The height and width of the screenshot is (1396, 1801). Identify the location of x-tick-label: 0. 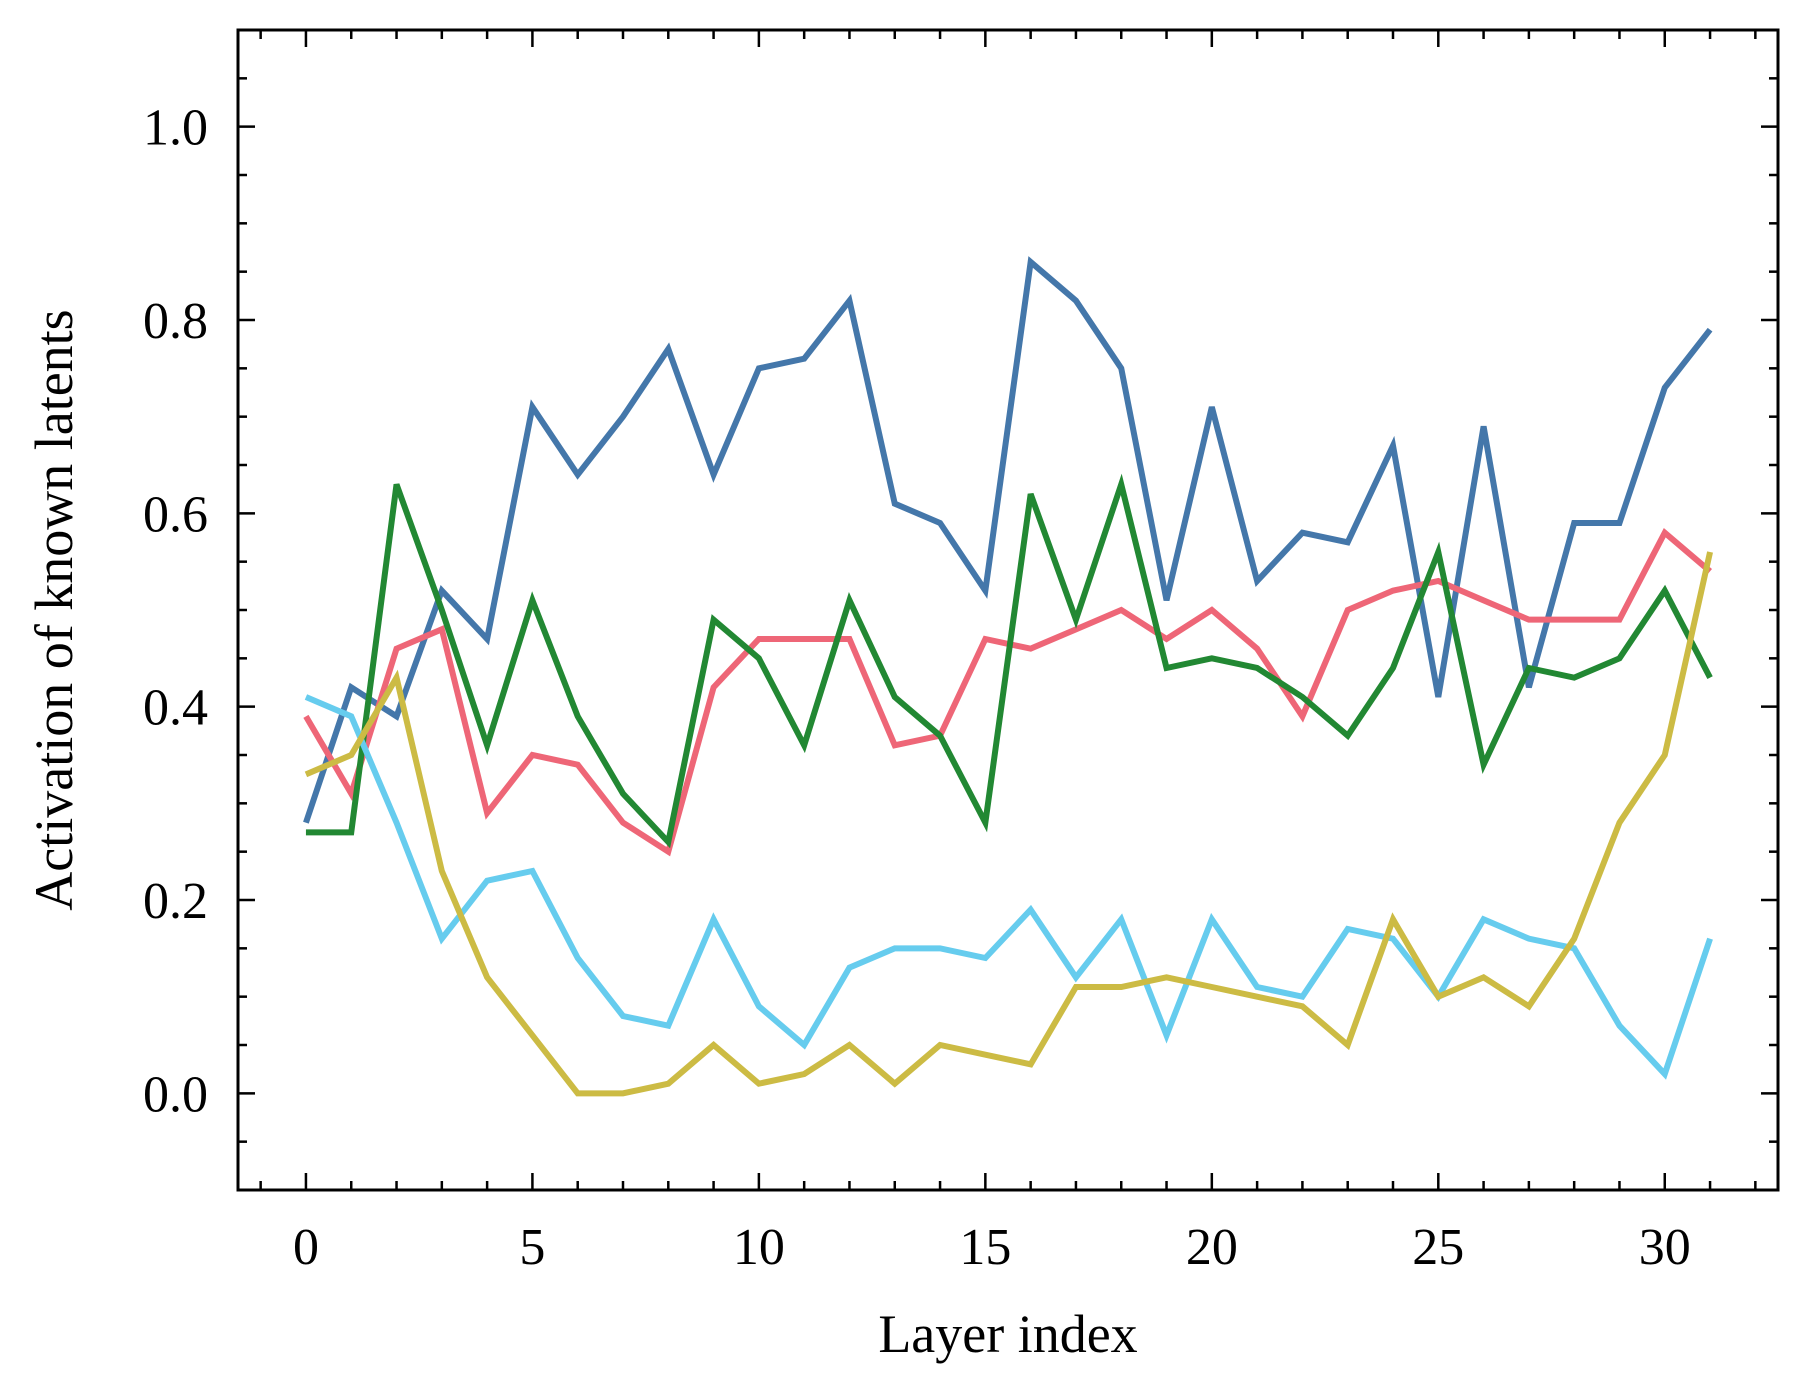
(306, 1247).